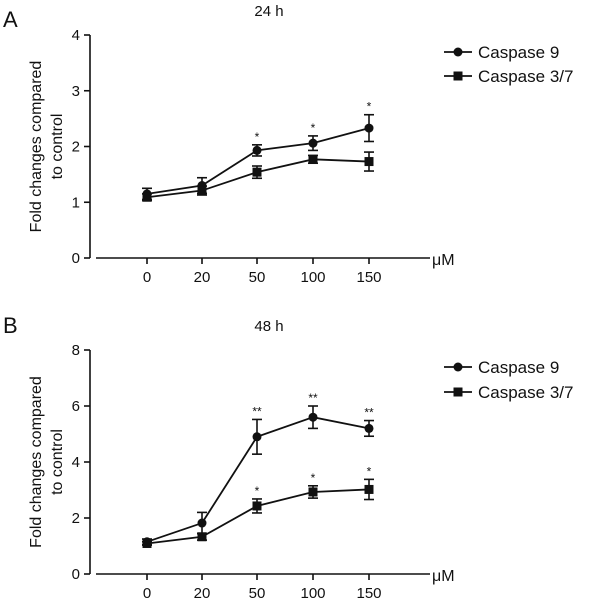 The image size is (589, 607). What do you see at coordinates (76, 91) in the screenshot?
I see `panel-a-ytick-label-3: 3` at bounding box center [76, 91].